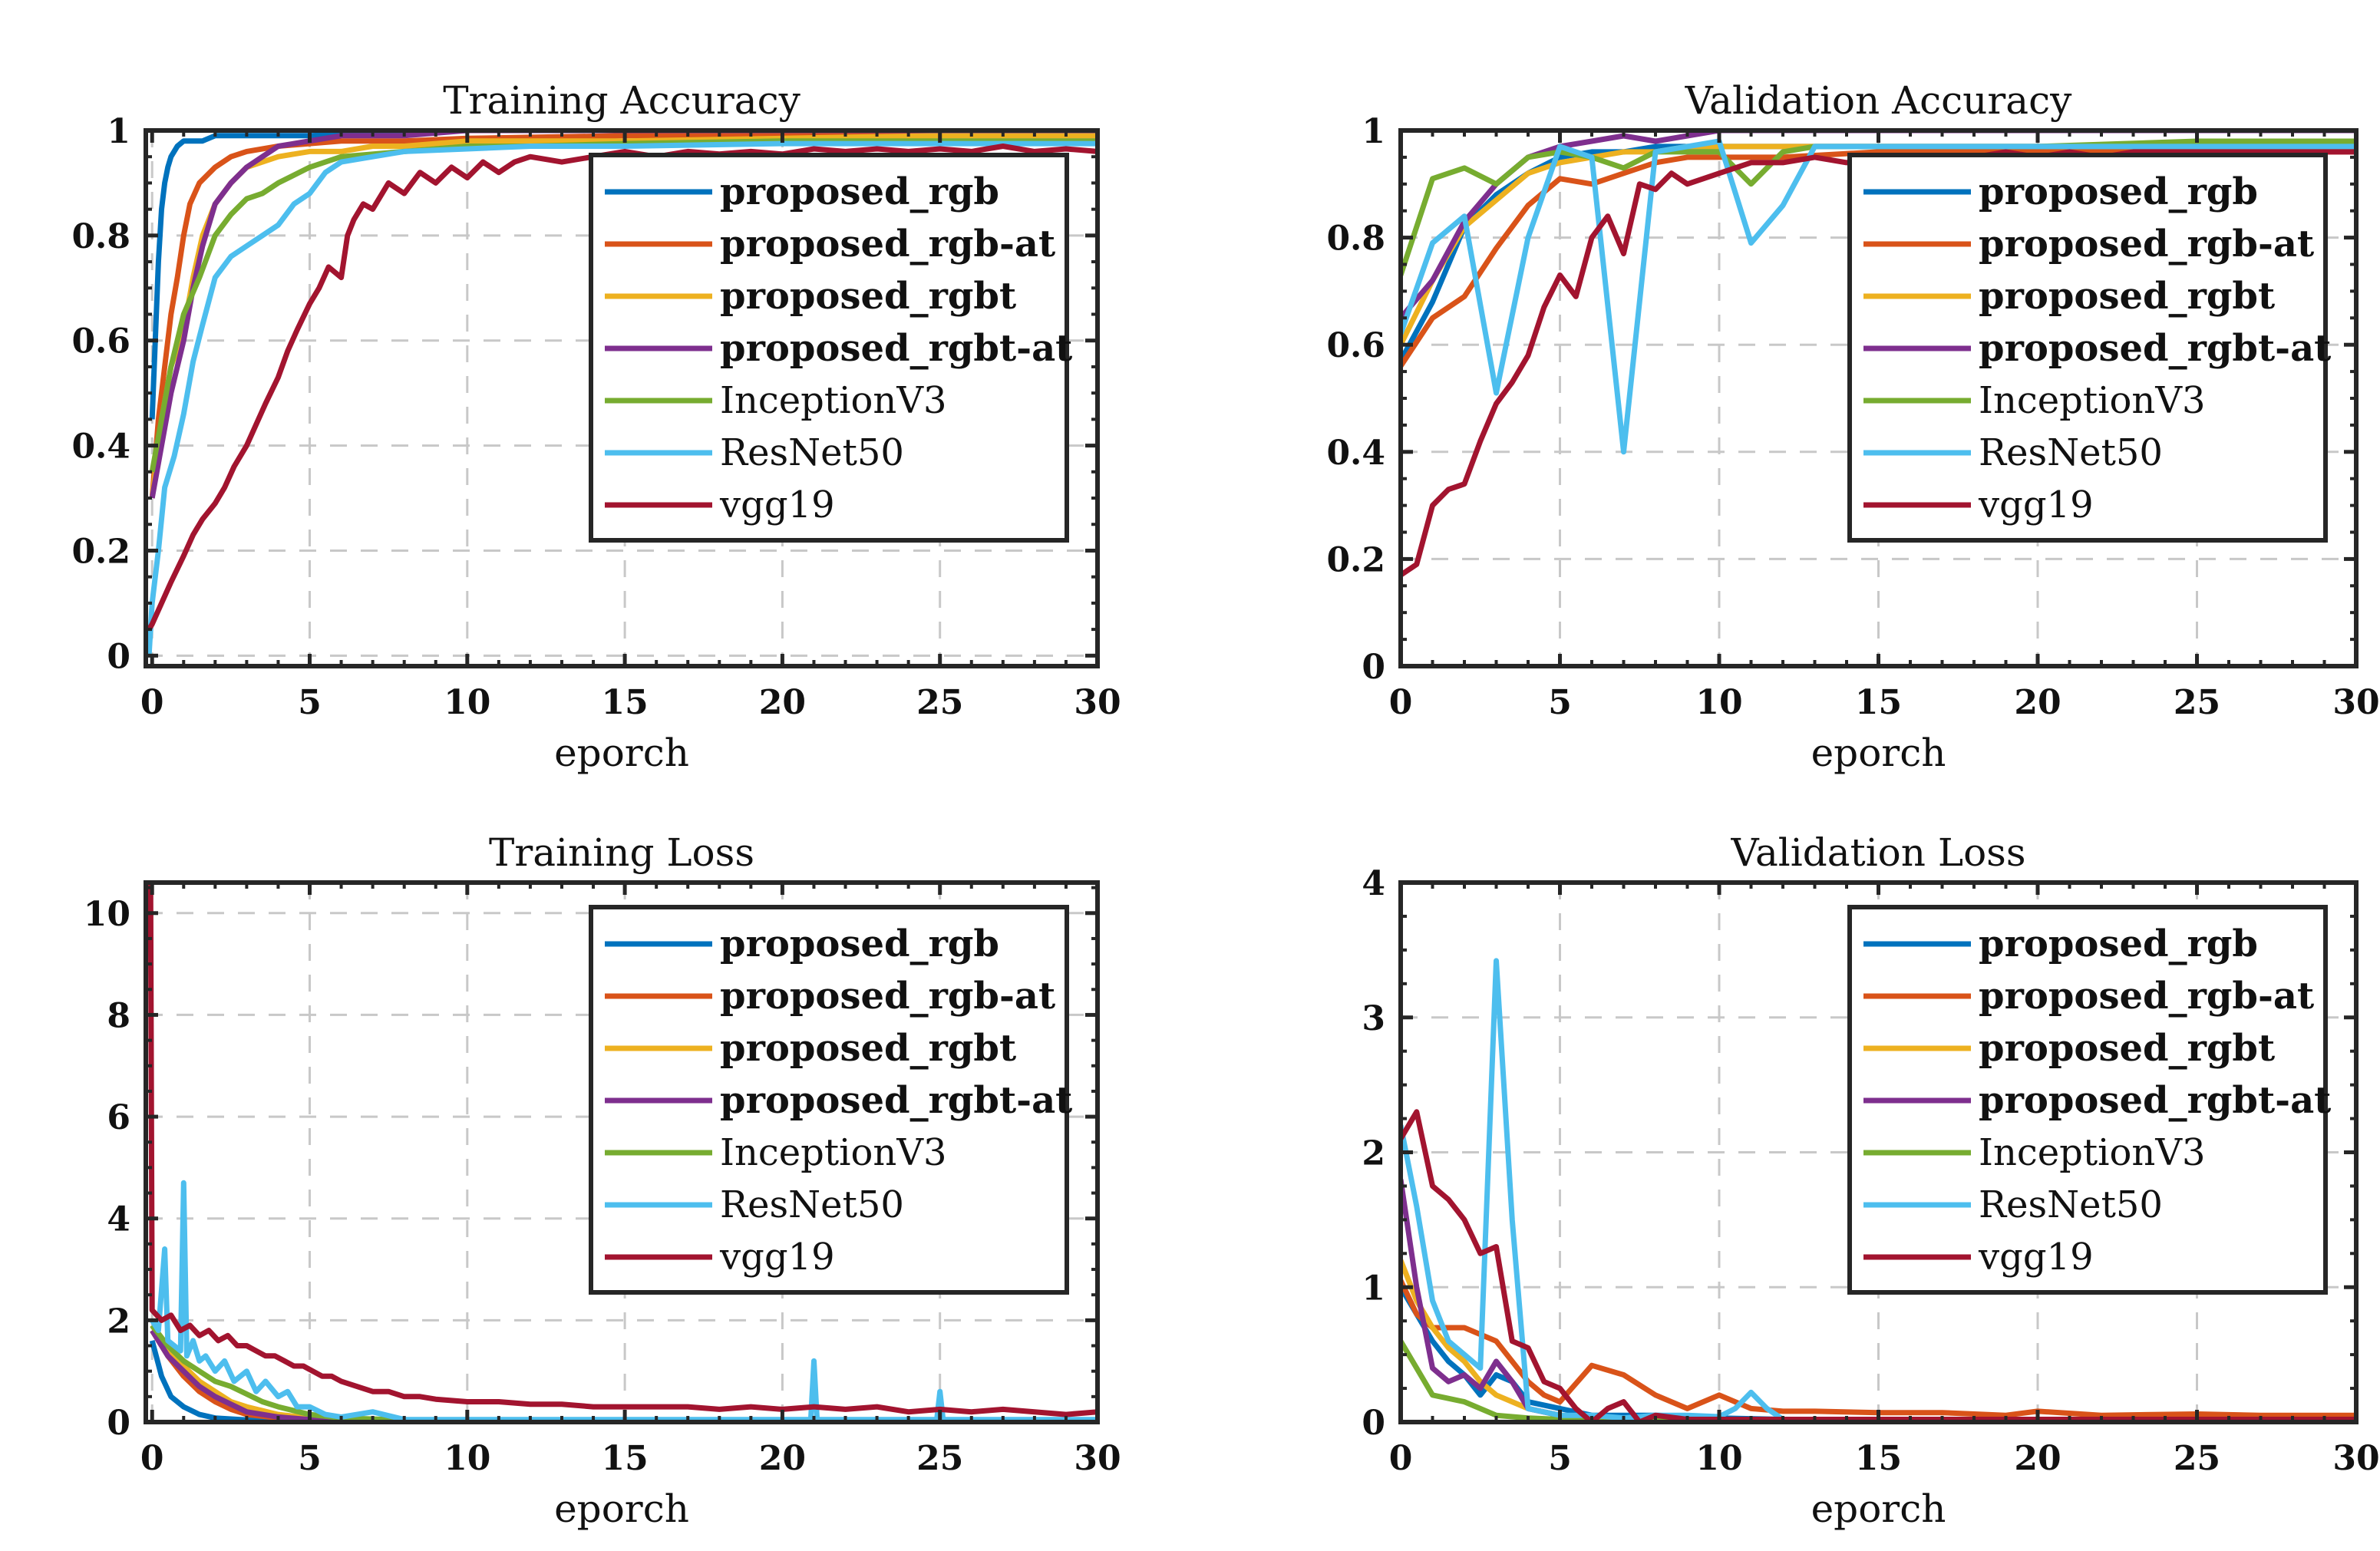 This screenshot has height=1551, width=2380. I want to click on y-tick-label: 8, so click(119, 1016).